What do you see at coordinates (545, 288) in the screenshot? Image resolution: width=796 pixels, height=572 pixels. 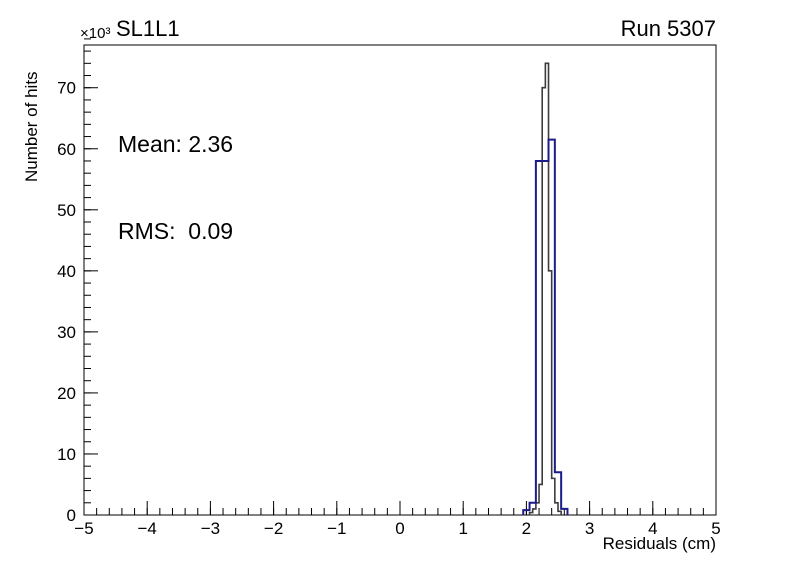 I see `histogram-series-all-hits-step` at bounding box center [545, 288].